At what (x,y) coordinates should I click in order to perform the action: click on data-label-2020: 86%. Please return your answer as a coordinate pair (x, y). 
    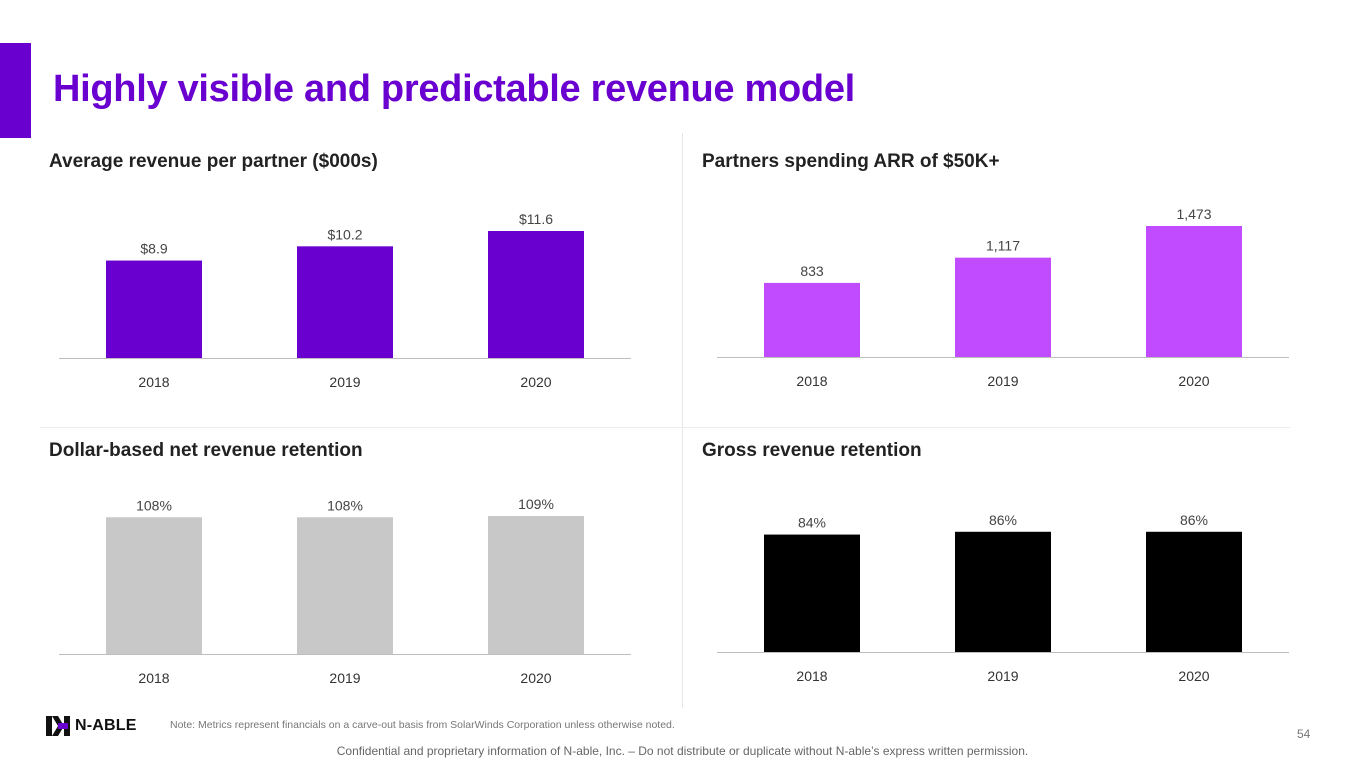
    Looking at the image, I should click on (1194, 520).